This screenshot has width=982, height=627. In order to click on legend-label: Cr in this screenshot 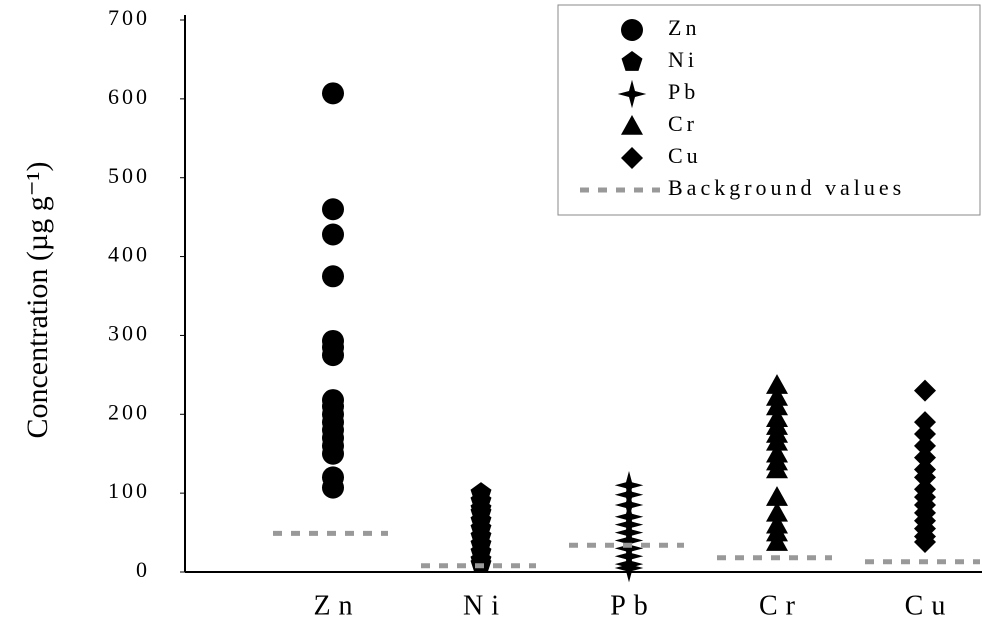, I will do `click(683, 123)`.